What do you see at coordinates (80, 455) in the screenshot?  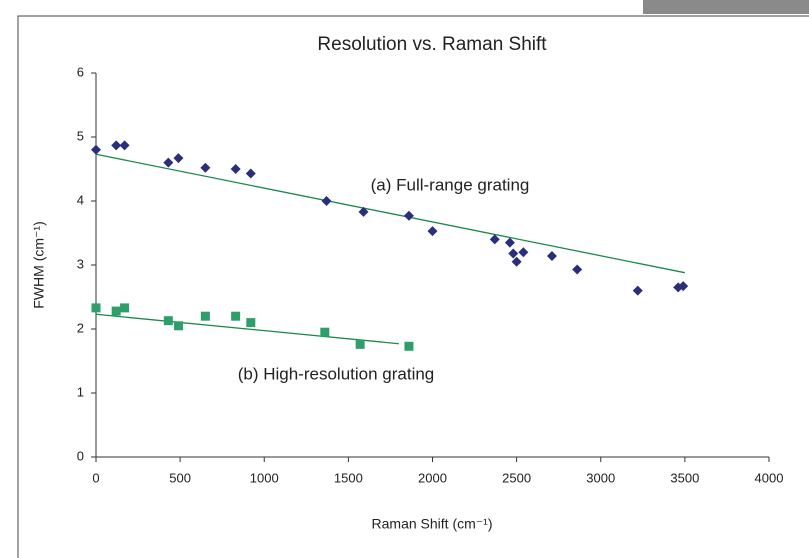 I see `y-tick-label: 0` at bounding box center [80, 455].